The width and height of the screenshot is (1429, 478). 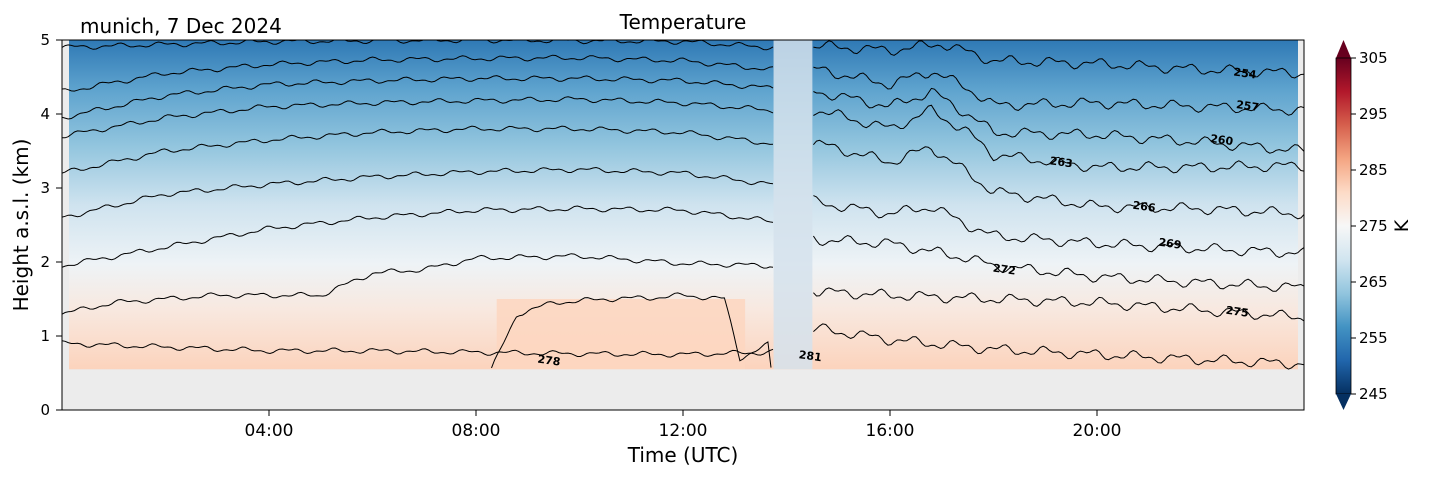 I want to click on colorbar-tick-label: 245, so click(x=1373, y=394).